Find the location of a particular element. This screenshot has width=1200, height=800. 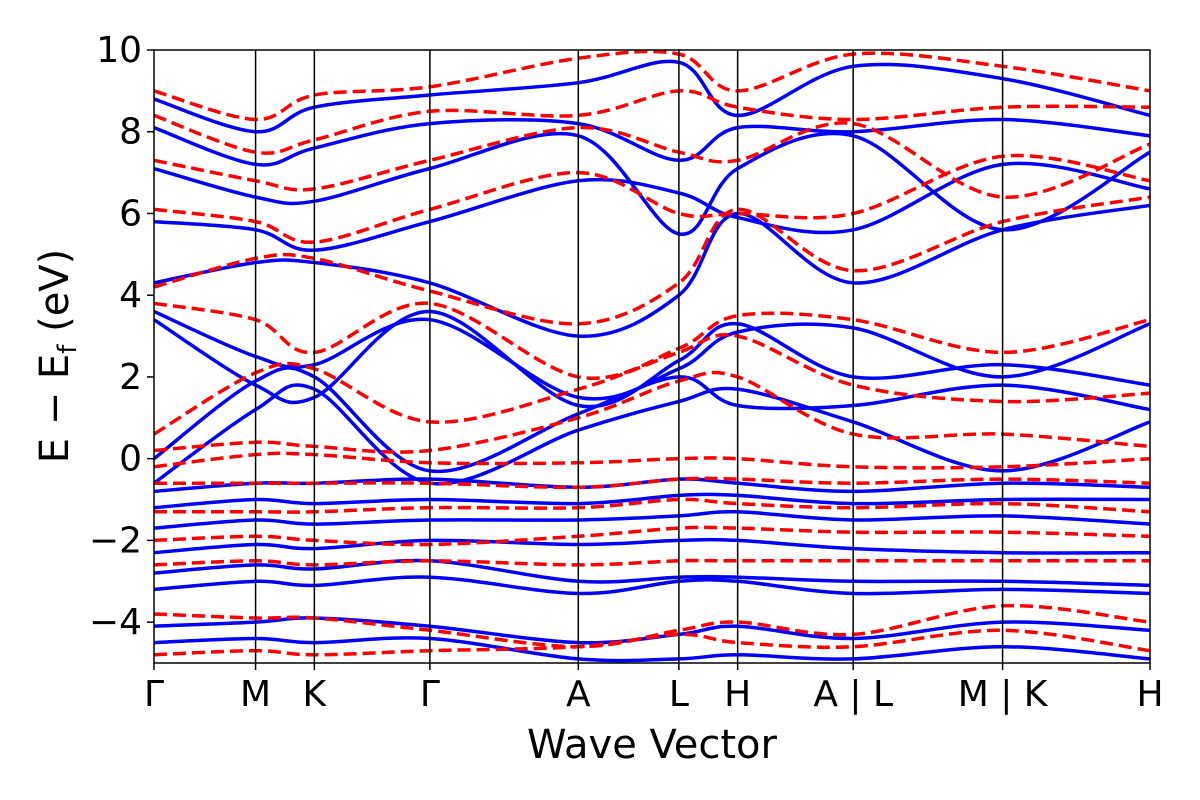

x-tick-label: A | L is located at coordinates (853, 694).